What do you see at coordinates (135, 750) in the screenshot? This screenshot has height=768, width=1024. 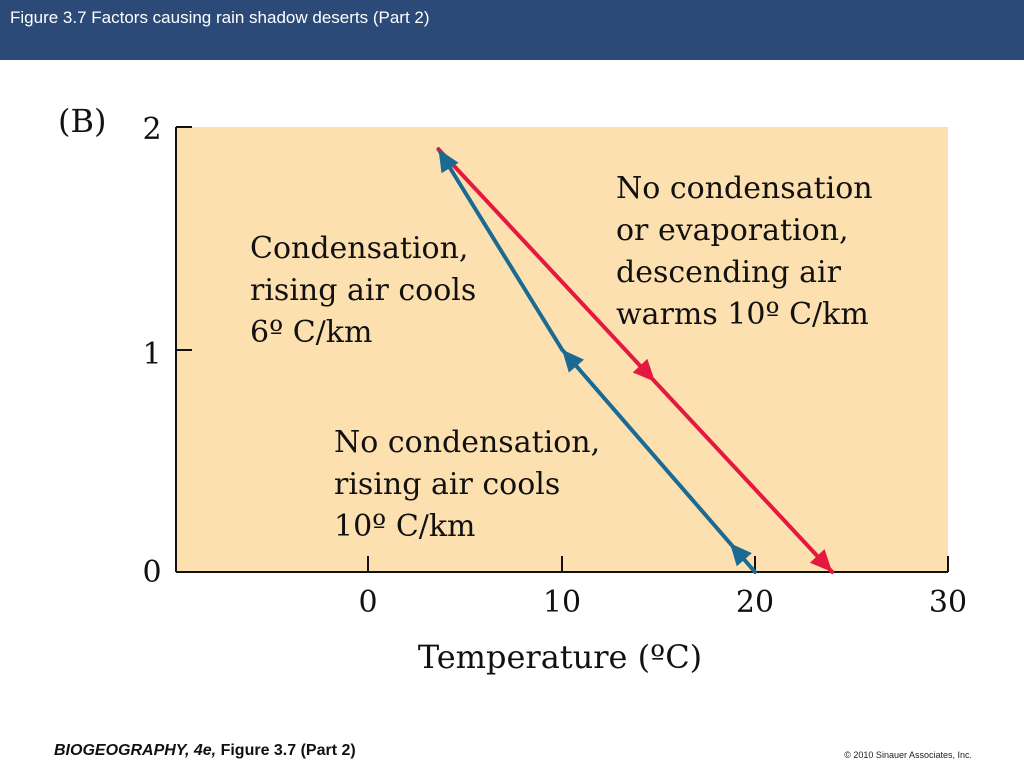 I see `book-title: BIOGEOGRAPHY, 4e,` at bounding box center [135, 750].